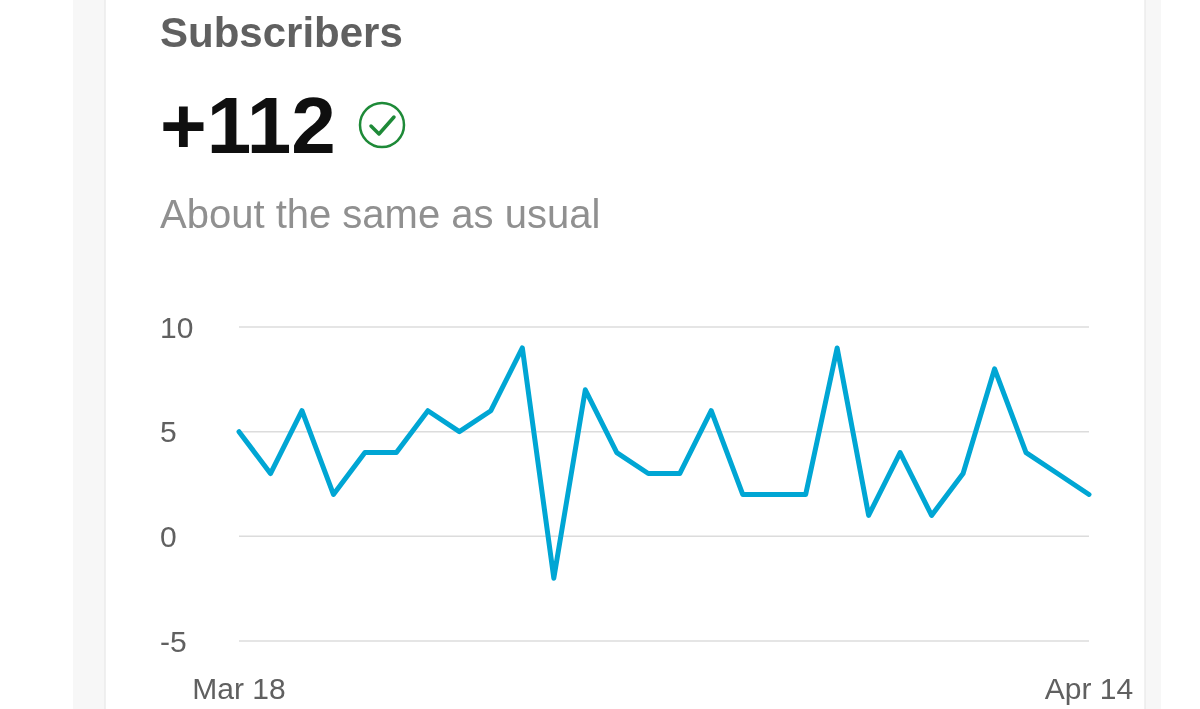  Describe the element at coordinates (281, 32) in the screenshot. I see `chart-title: Subscribers` at that location.